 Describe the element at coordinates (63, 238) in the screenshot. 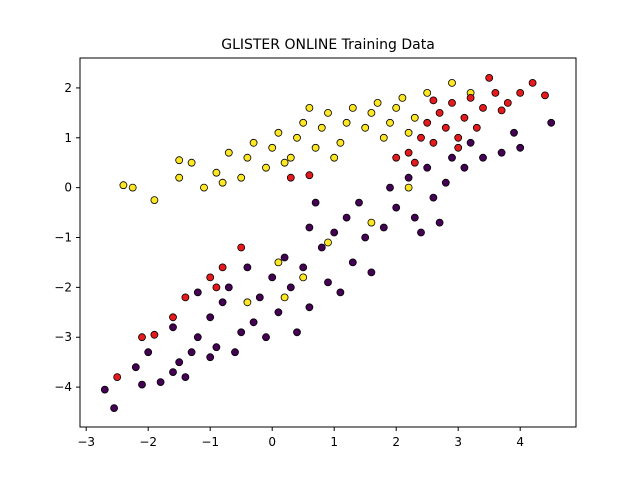

I see `y-tick-label: −1` at that location.